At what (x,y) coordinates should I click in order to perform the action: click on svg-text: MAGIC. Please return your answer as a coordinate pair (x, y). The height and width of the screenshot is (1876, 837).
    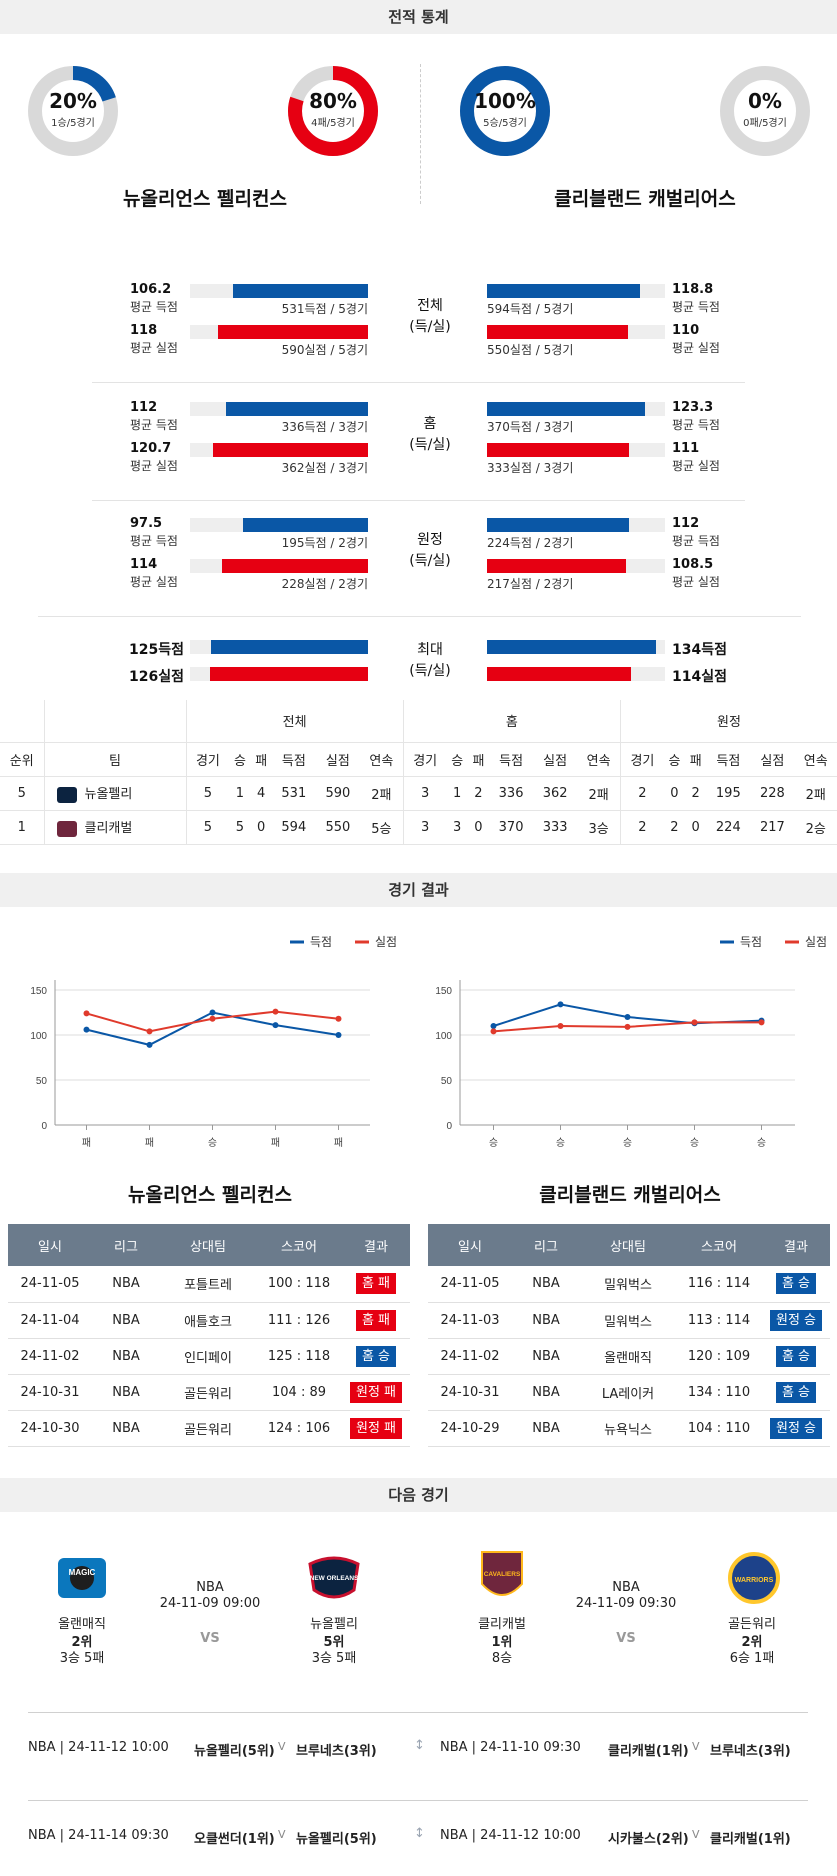
    Looking at the image, I should click on (82, 1572).